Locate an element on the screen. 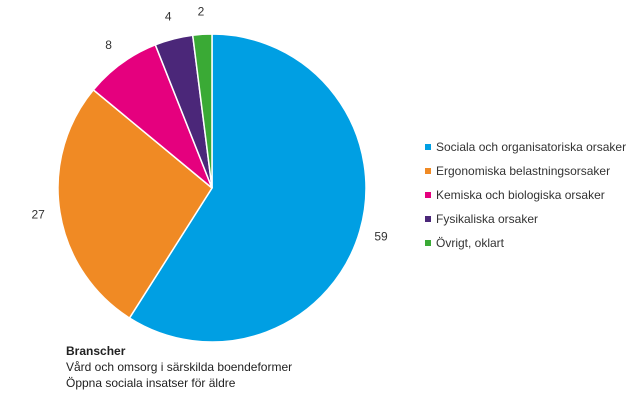 Image resolution: width=626 pixels, height=401 pixels. pie-value-label-ergonomic: 27 is located at coordinates (38, 215).